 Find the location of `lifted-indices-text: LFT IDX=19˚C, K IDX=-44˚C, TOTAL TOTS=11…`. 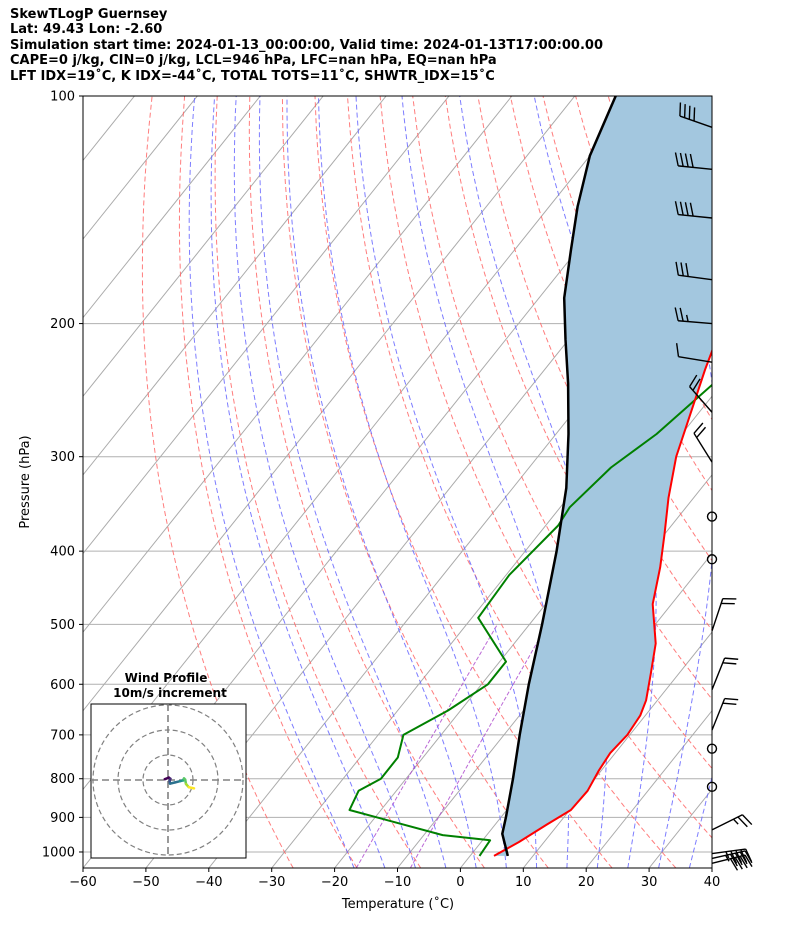

lifted-indices-text: LFT IDX=19˚C, K IDX=-44˚C, TOTAL TOTS=11… is located at coordinates (252, 76).